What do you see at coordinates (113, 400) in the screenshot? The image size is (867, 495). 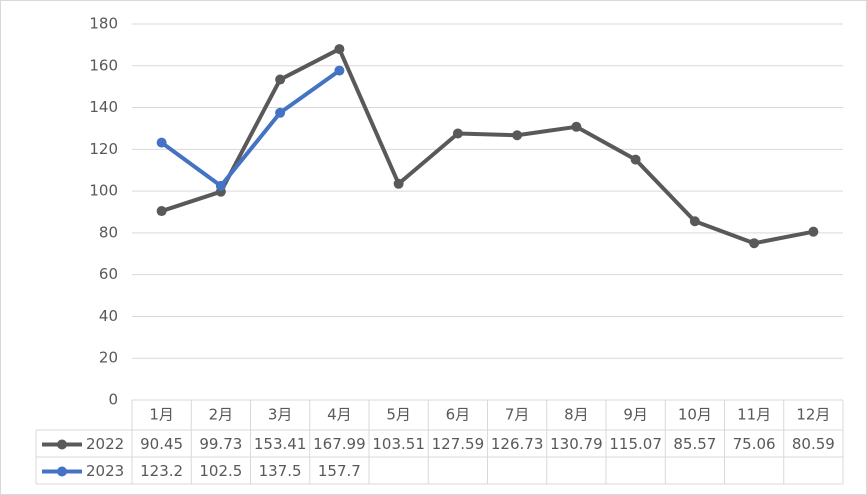 I see `y-tick-label: 0` at bounding box center [113, 400].